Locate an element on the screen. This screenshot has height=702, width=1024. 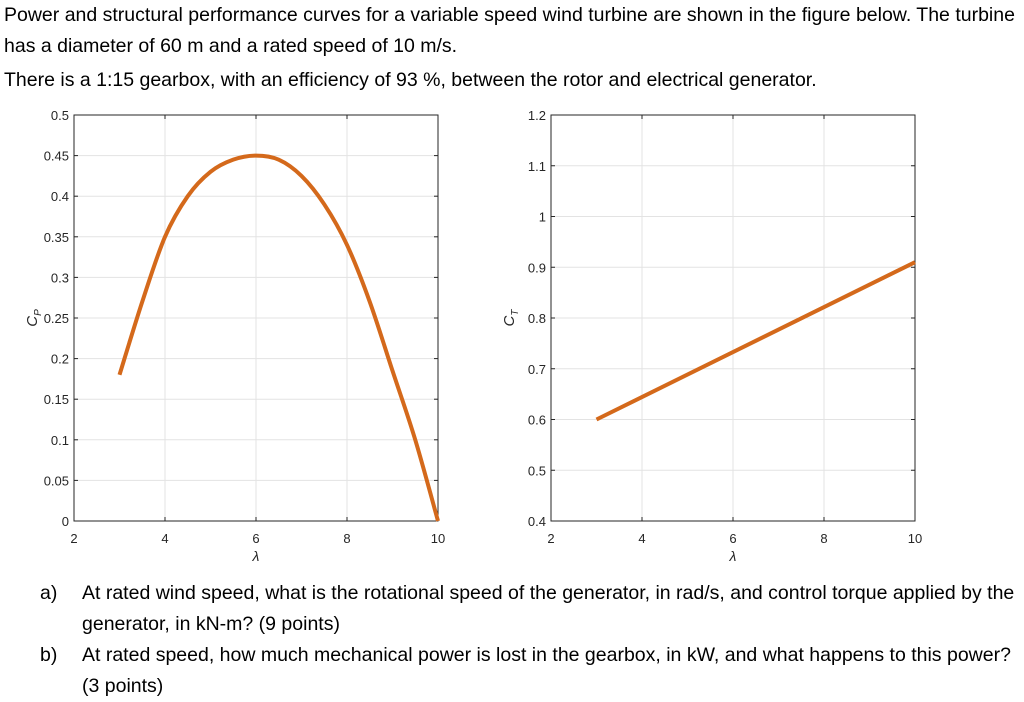
question-a-label: a) is located at coordinates (49, 593).